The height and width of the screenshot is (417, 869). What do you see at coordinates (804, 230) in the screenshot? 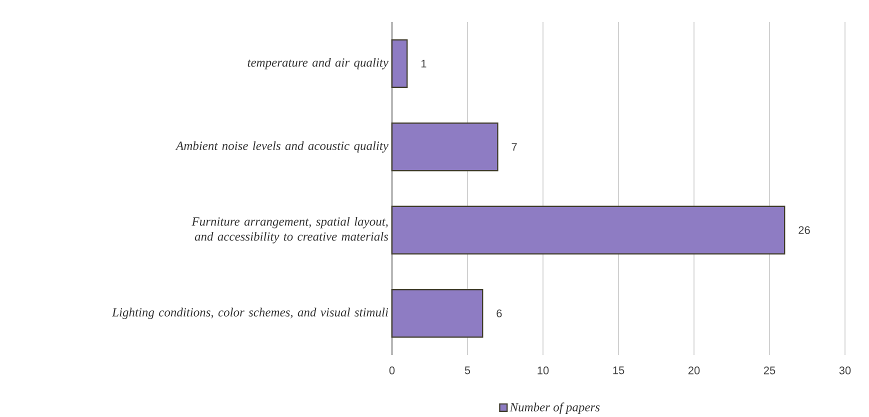
I see `data-label: 26` at bounding box center [804, 230].